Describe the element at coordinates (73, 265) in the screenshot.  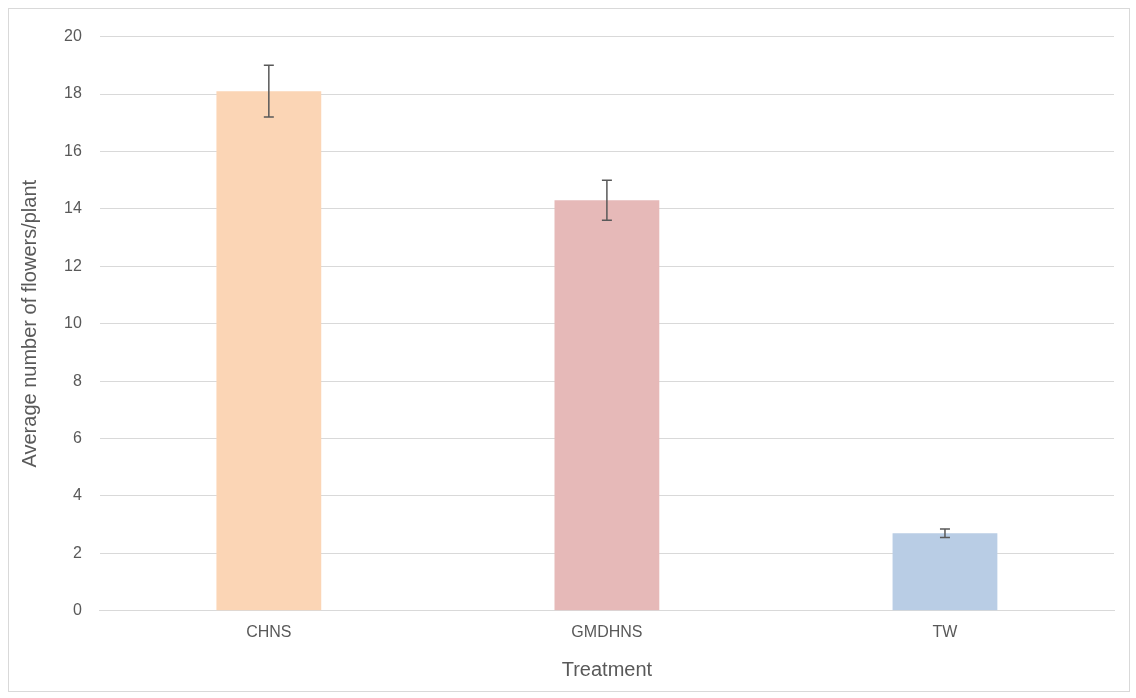
I see `y-tick-label: 12` at that location.